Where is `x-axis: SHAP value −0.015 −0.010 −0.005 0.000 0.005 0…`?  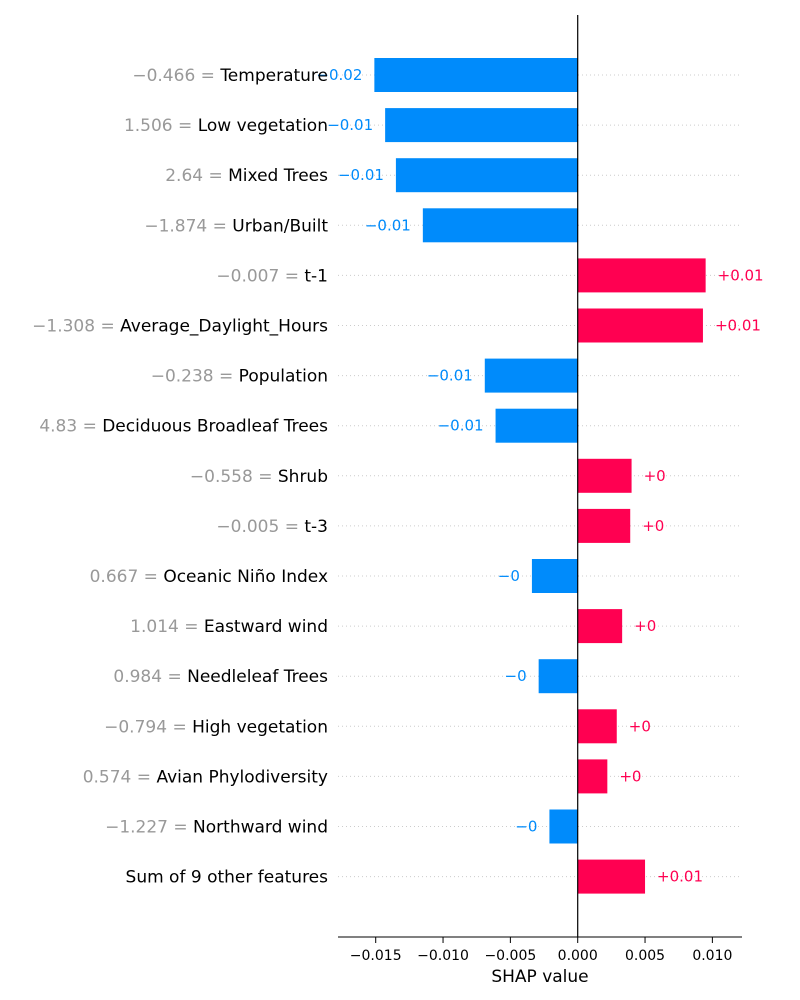
x-axis: SHAP value −0.015 −0.010 −0.005 0.000 0.005 0… is located at coordinates (540, 961).